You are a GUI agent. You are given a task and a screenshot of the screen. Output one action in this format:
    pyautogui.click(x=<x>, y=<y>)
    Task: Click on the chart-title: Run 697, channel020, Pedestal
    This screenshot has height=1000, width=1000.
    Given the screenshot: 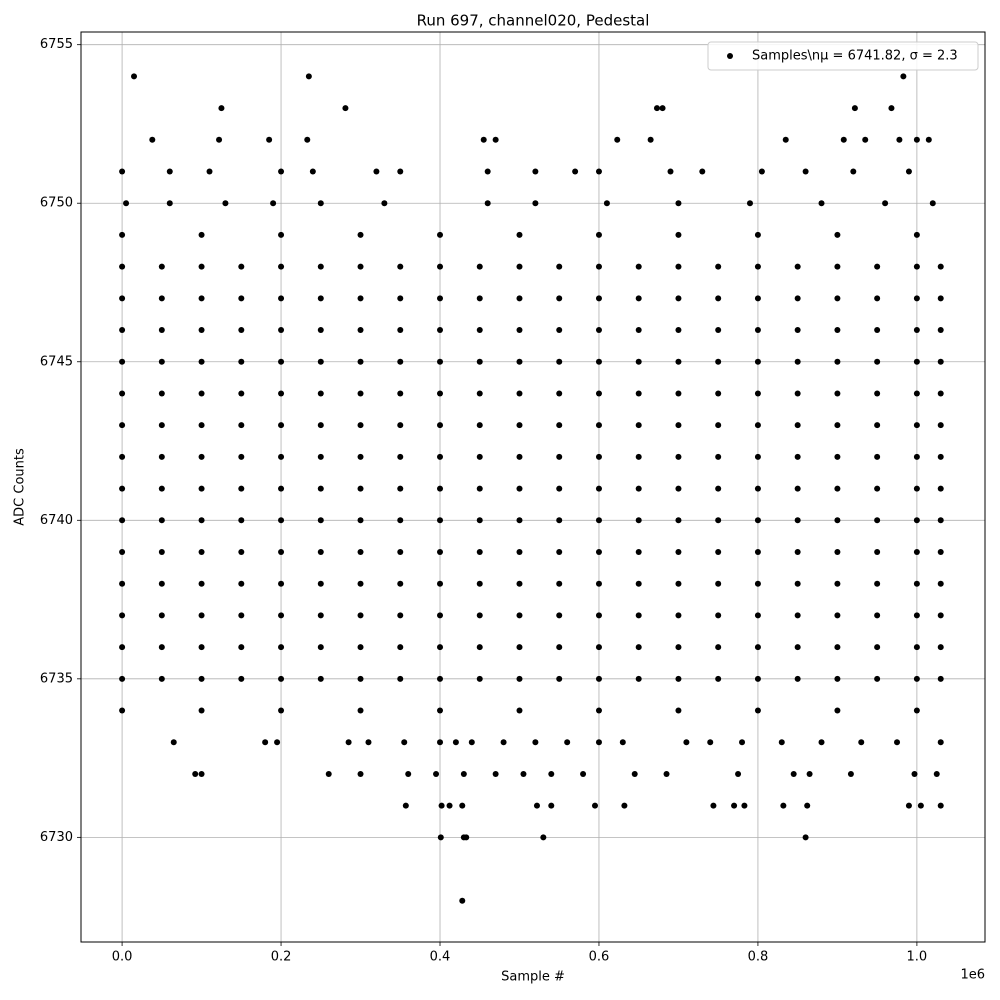 What is the action you would take?
    pyautogui.click(x=533, y=21)
    